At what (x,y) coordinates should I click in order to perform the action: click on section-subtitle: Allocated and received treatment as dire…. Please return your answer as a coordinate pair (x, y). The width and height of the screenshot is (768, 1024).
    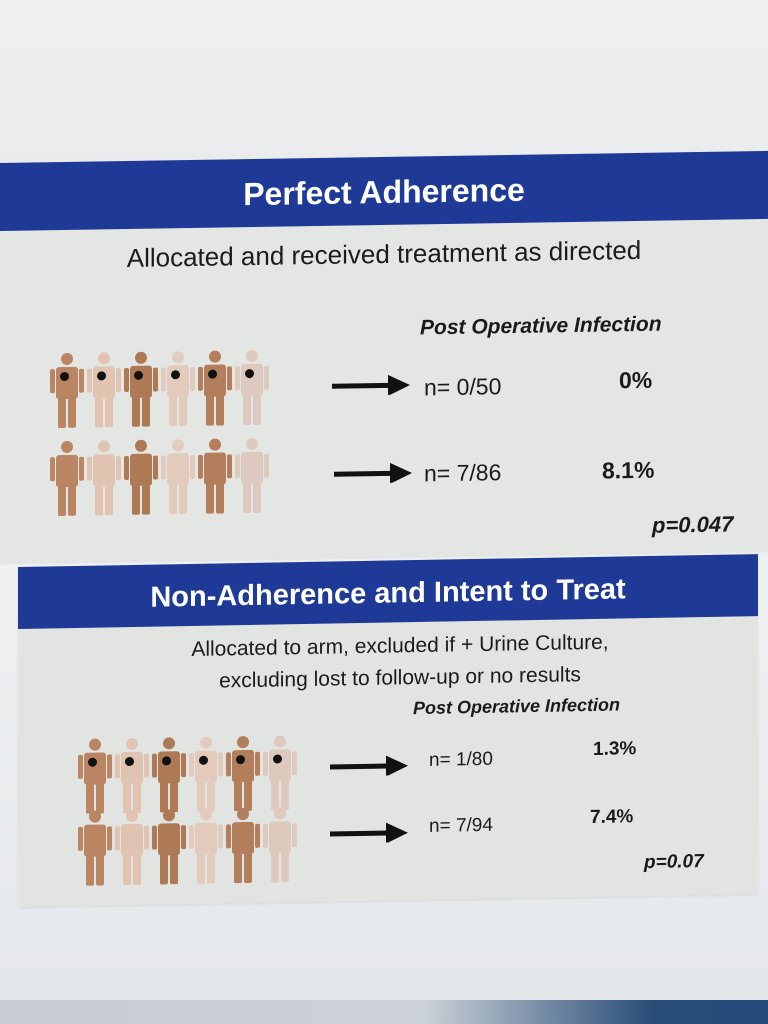
    Looking at the image, I should click on (384, 254).